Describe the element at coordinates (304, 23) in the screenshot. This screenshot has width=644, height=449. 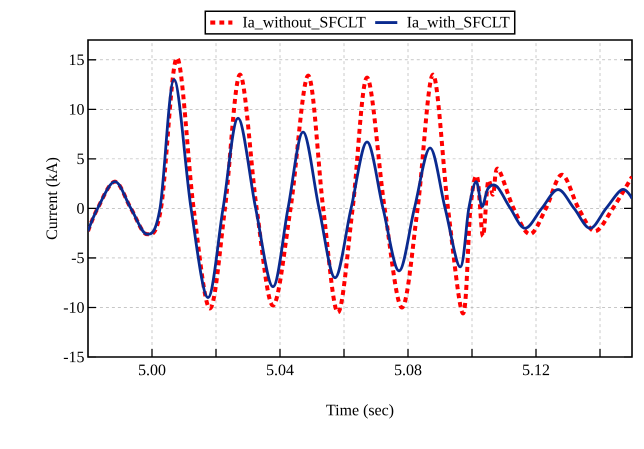
I see `legend-label: Ia_without_SFCLT` at that location.